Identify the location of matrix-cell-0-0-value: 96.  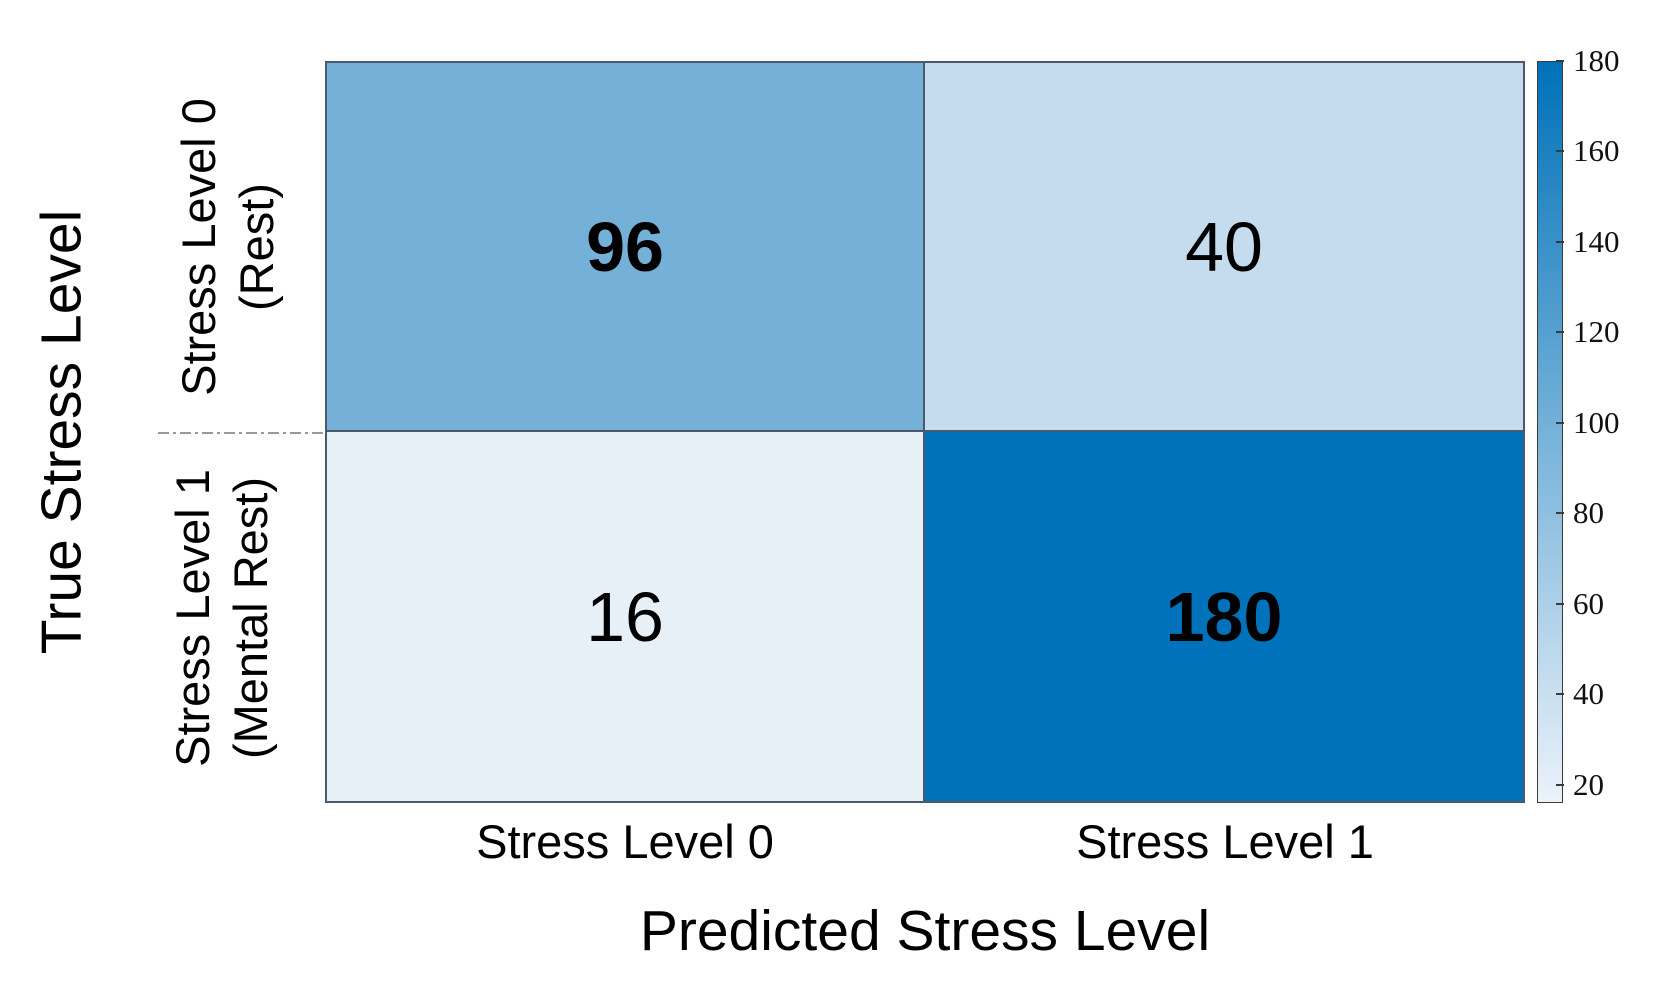
(625, 246).